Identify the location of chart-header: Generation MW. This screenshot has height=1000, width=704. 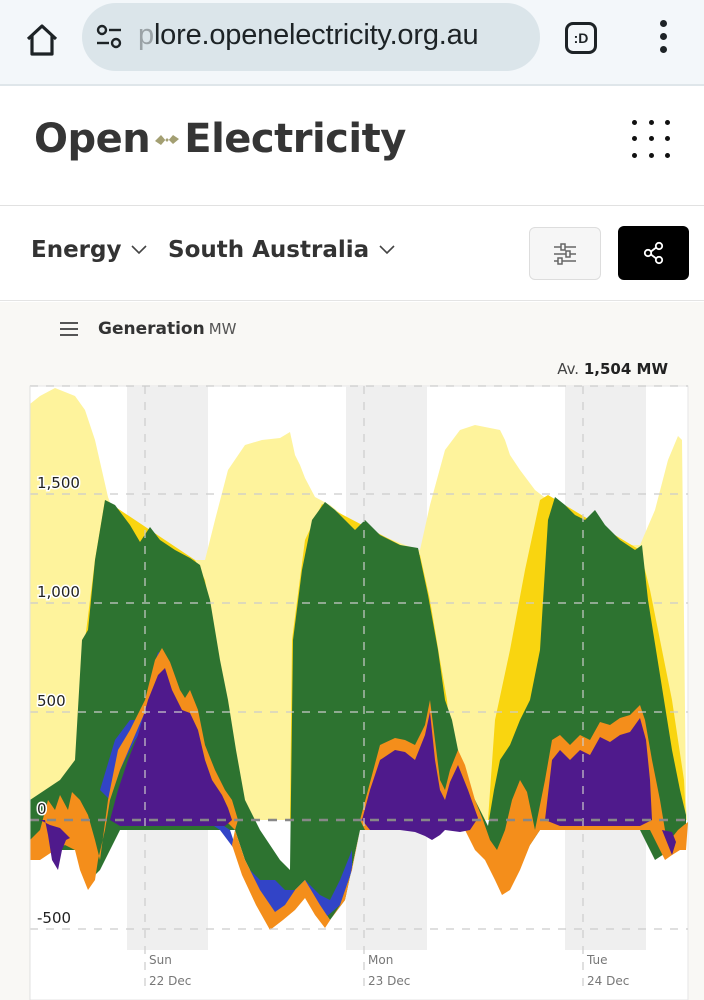
(148, 329).